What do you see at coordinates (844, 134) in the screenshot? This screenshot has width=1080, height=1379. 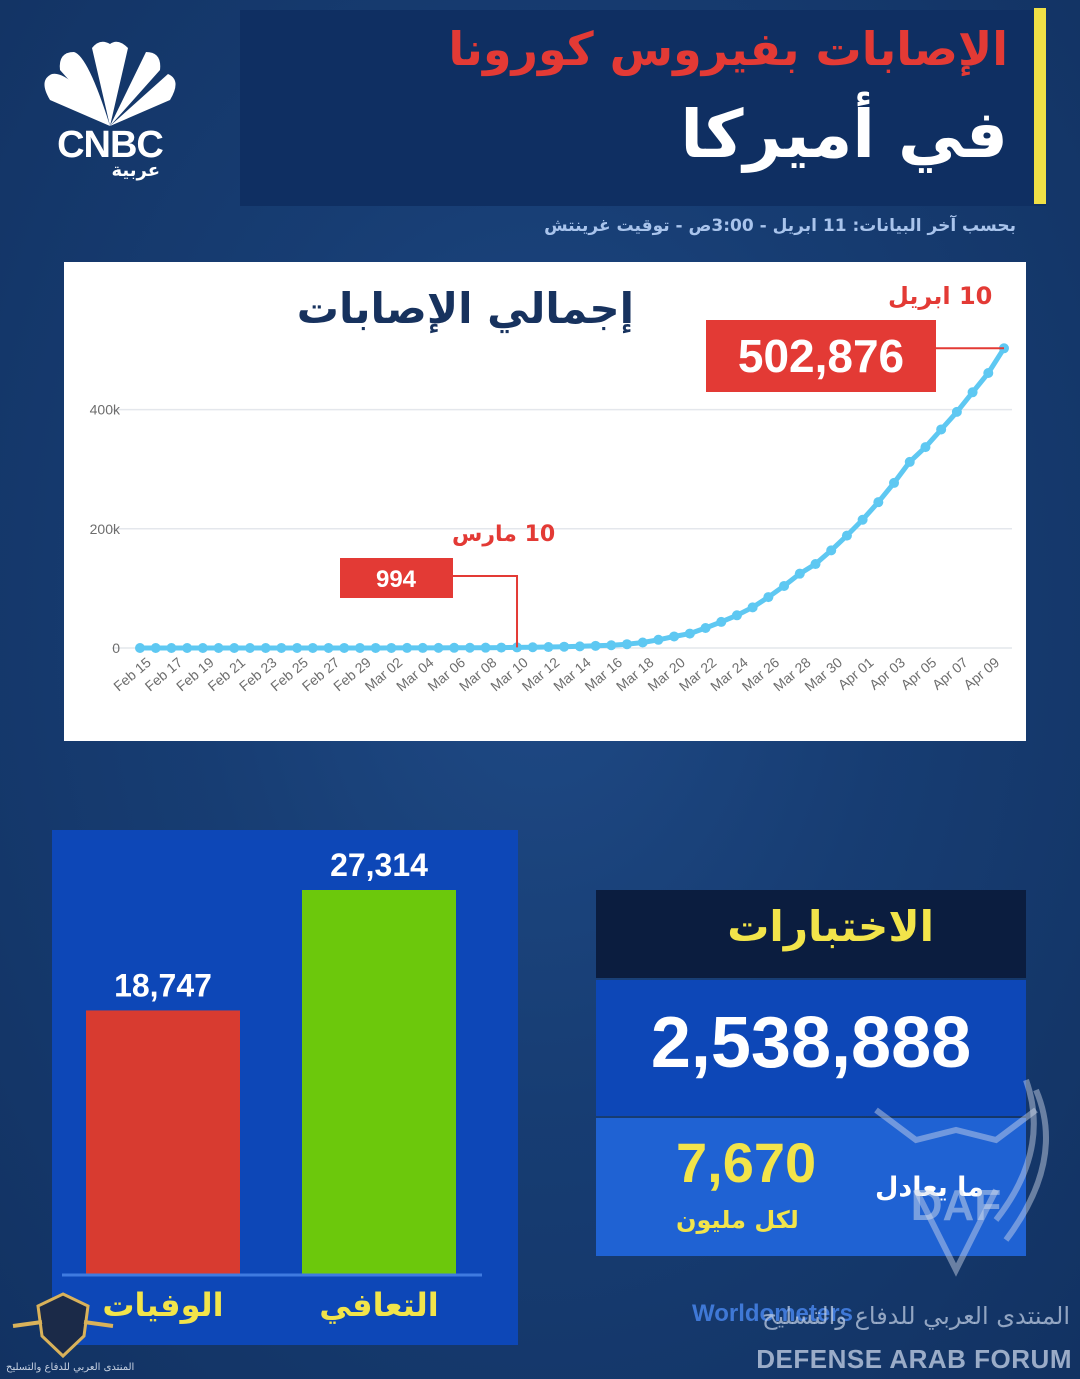 I see `page-title-country: في أميركا` at bounding box center [844, 134].